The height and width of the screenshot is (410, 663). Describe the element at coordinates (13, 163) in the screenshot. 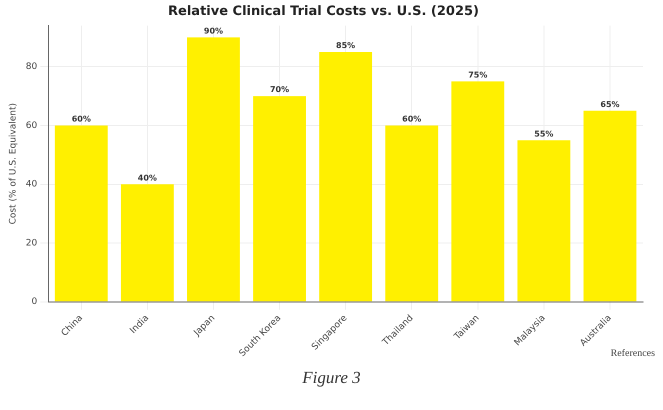

I see `y-axis-title: Cost (% of U.S. Equivalent)` at that location.